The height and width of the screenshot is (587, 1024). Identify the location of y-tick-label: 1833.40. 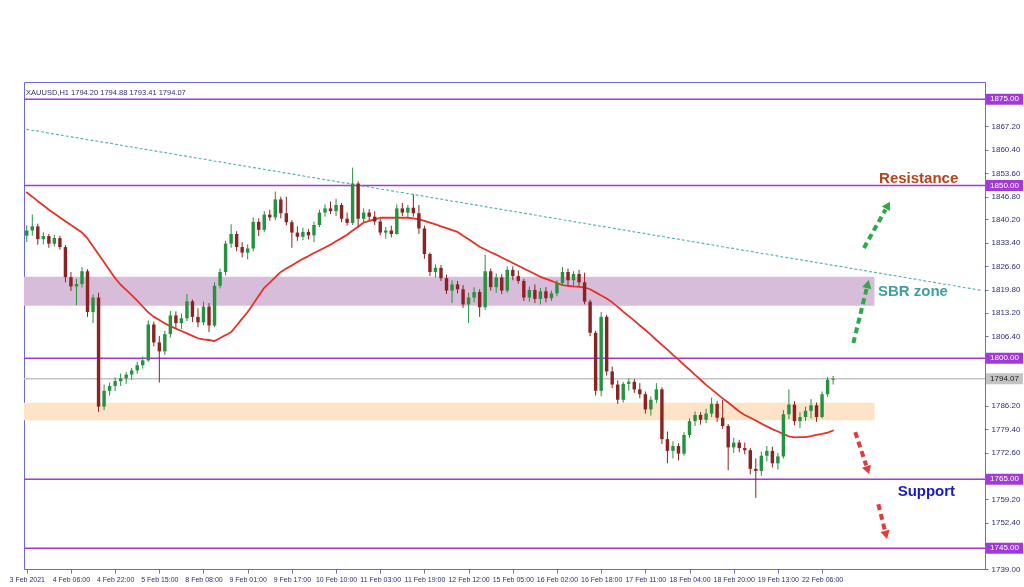
(1006, 243).